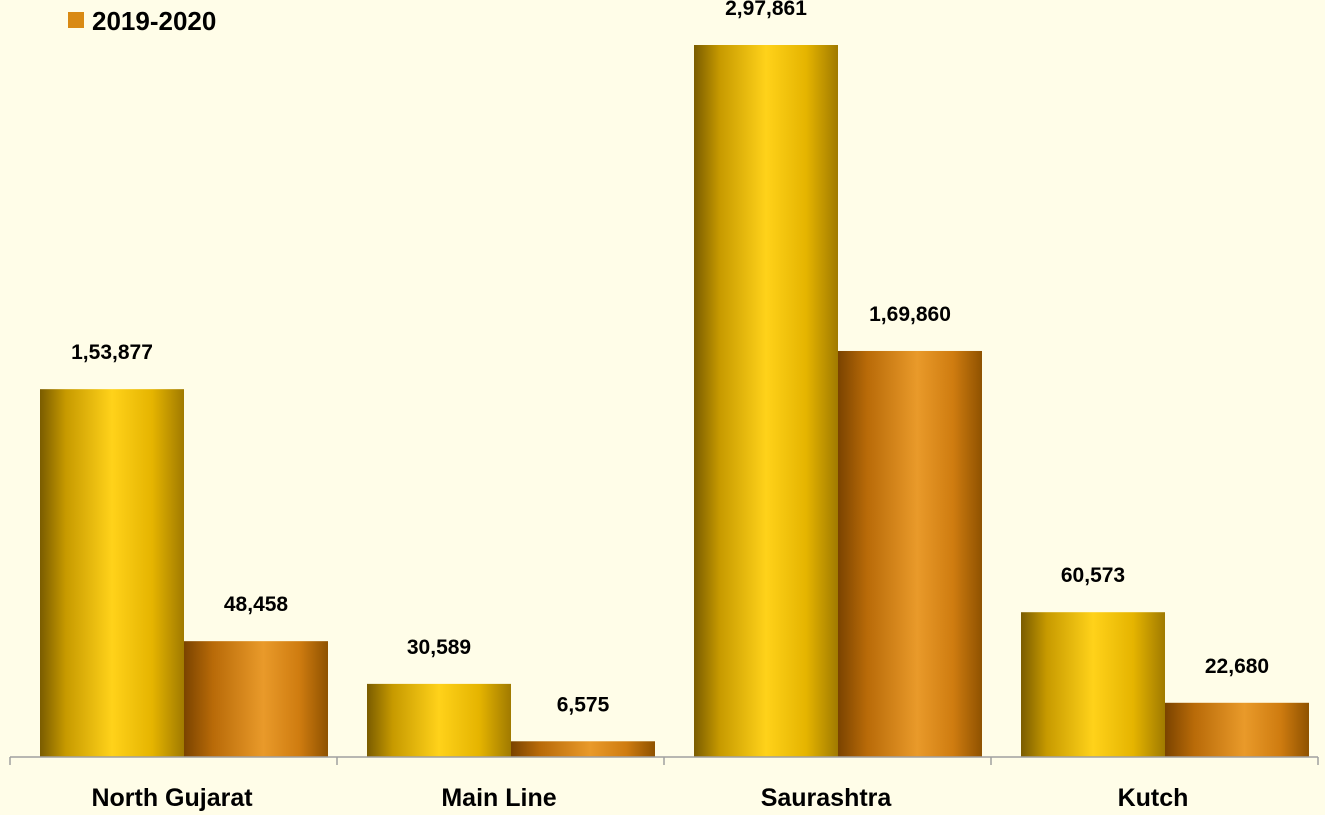 This screenshot has height=815, width=1325. What do you see at coordinates (910, 314) in the screenshot?
I see `value-label-saurashtra-series-2: 1,69,860` at bounding box center [910, 314].